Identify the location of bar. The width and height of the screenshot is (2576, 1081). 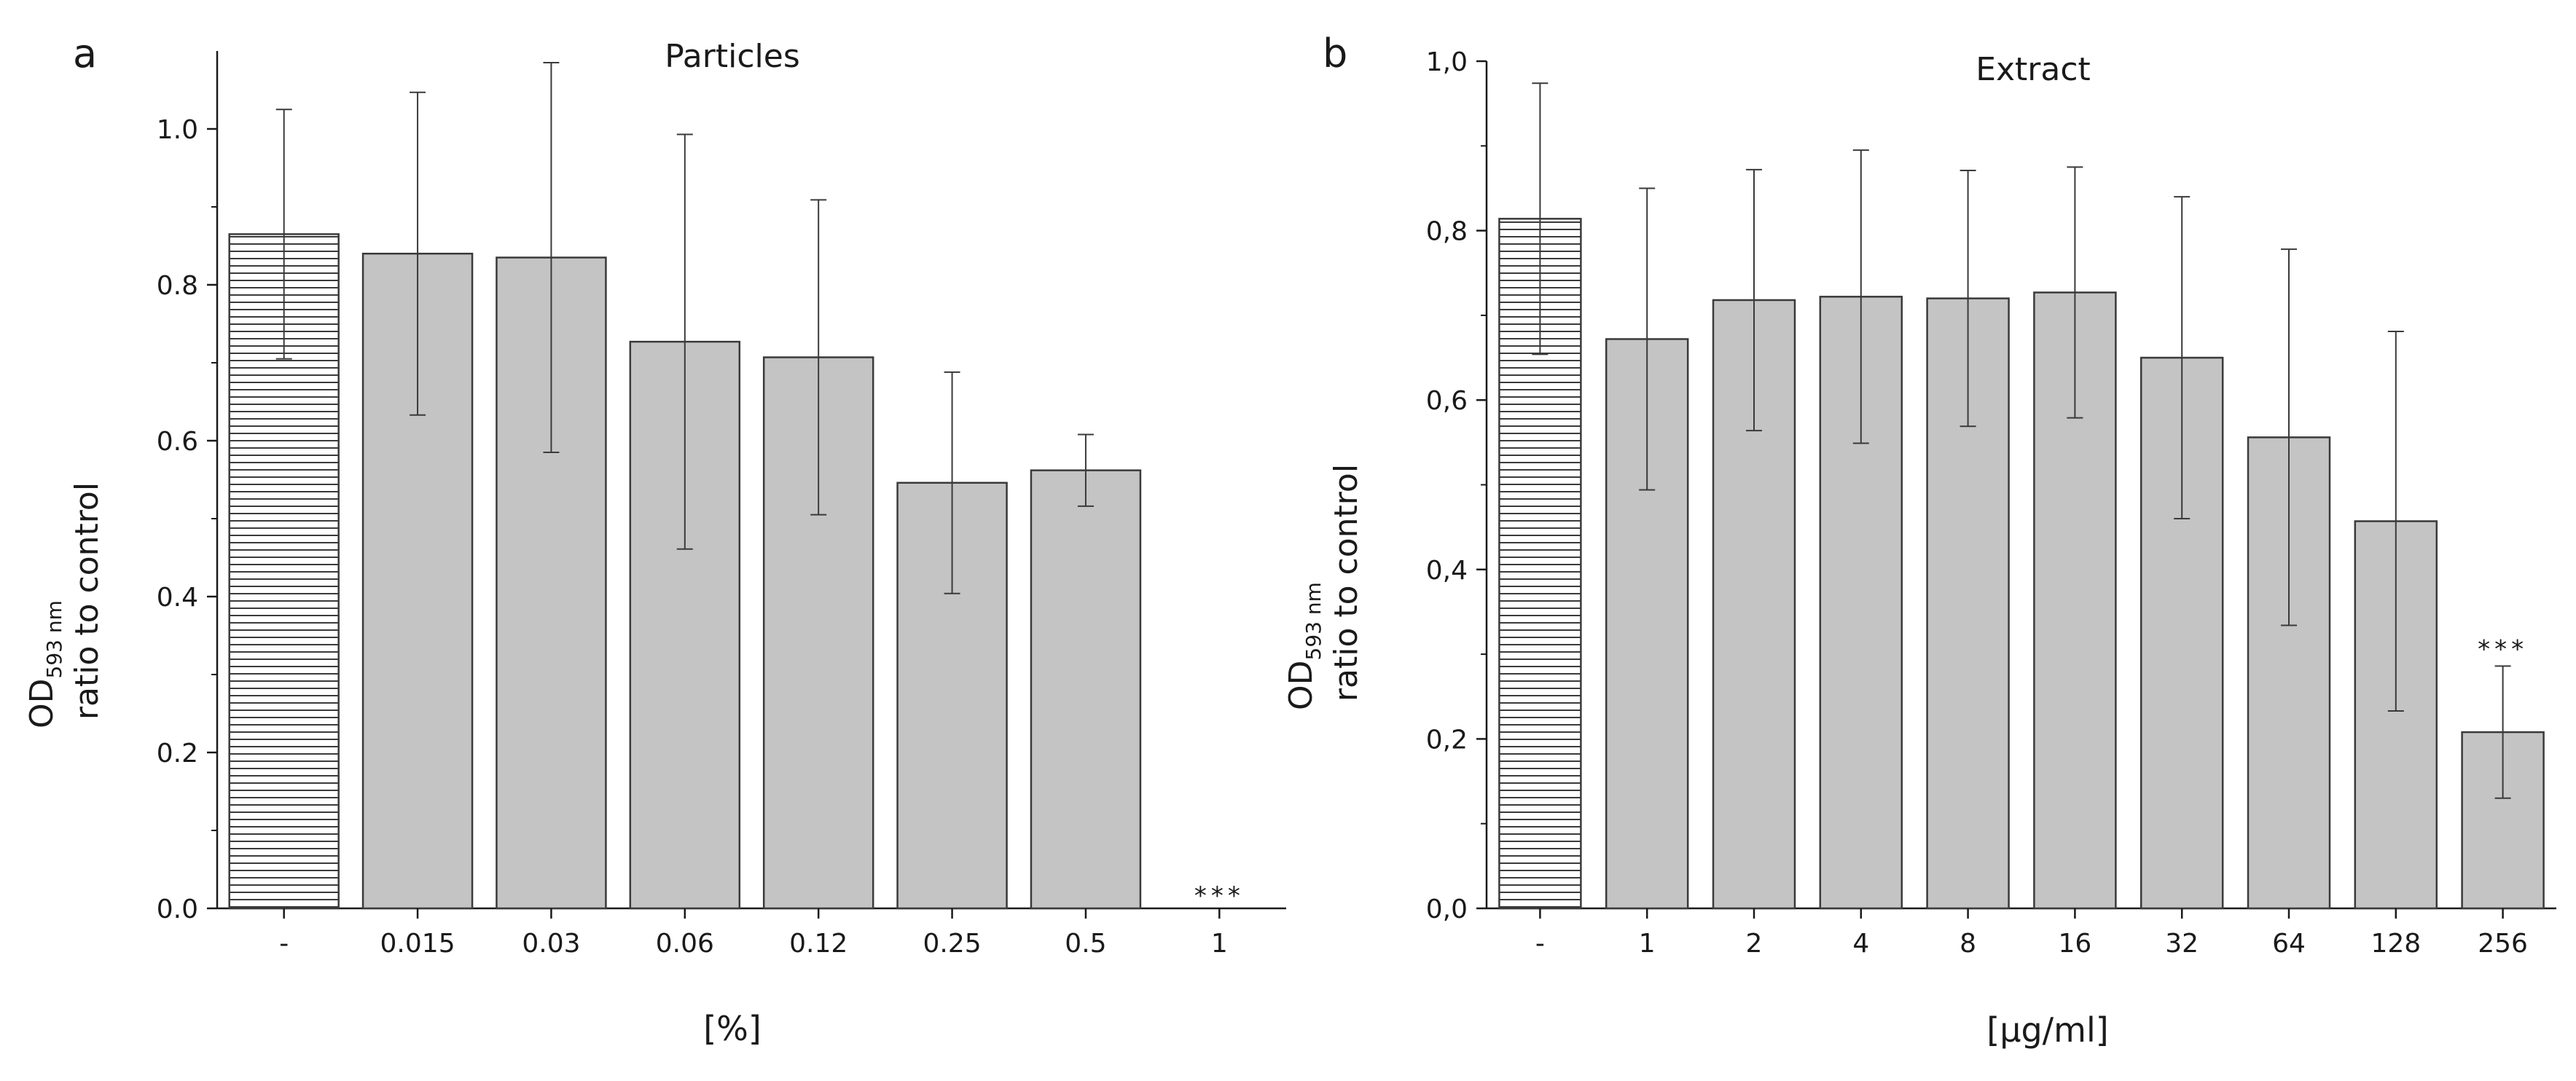
(1086, 689).